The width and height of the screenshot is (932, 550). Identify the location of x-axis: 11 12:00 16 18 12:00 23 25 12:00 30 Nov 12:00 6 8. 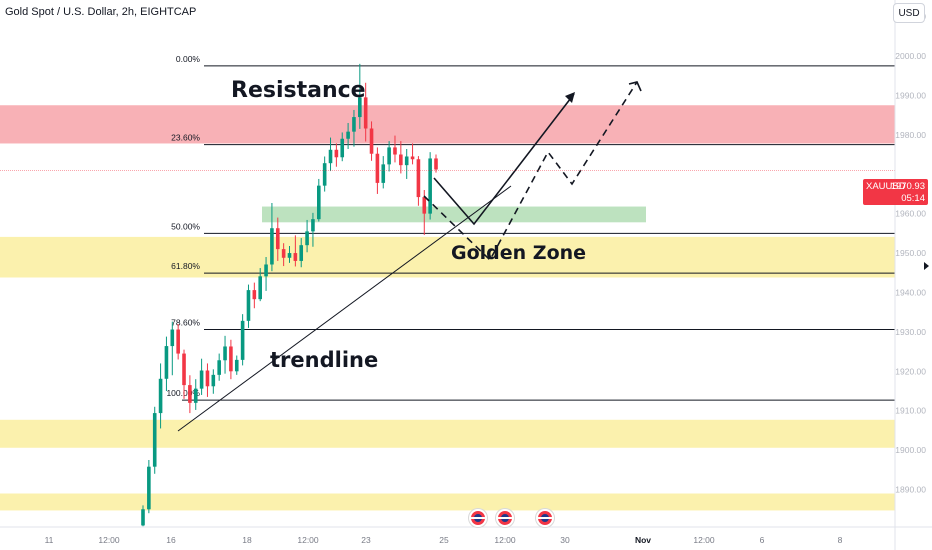
(466, 535).